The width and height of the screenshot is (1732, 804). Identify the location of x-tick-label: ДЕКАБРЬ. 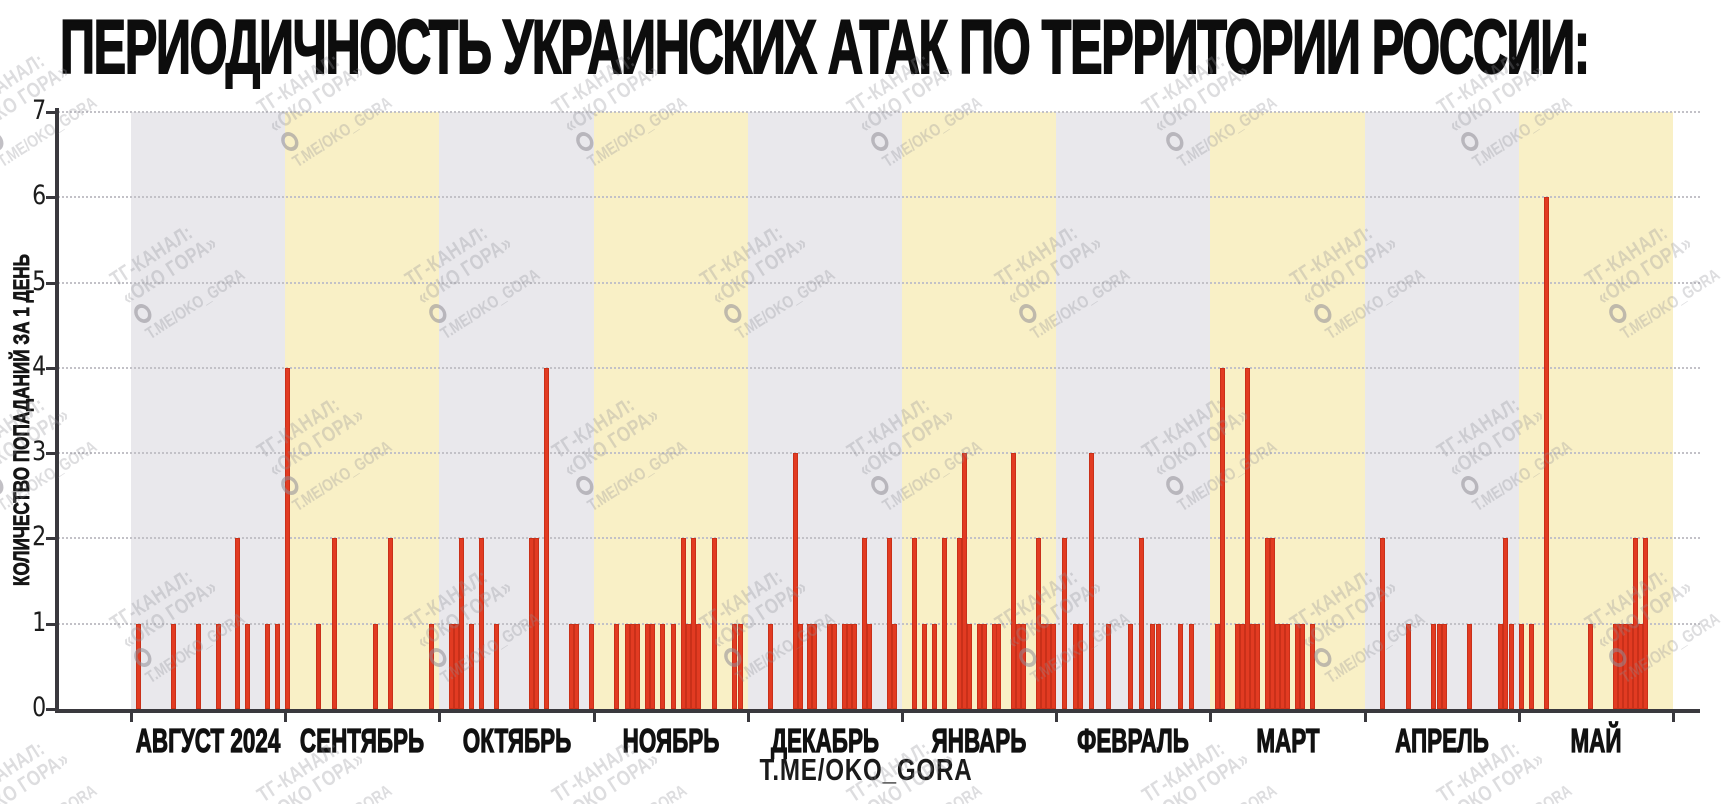
(877, 740).